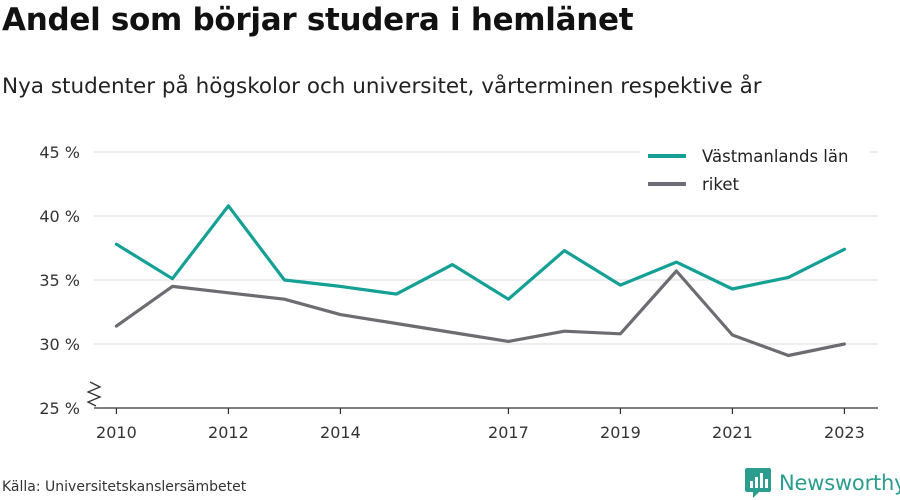 The height and width of the screenshot is (500, 900). Describe the element at coordinates (839, 483) in the screenshot. I see `brand-name: Newsworthy` at that location.